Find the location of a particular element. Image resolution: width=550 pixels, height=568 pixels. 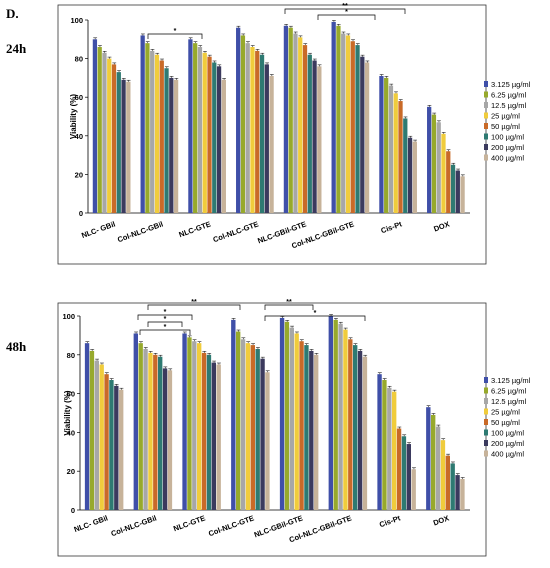

category-label: Cis-Pt is located at coordinates (392, 227).